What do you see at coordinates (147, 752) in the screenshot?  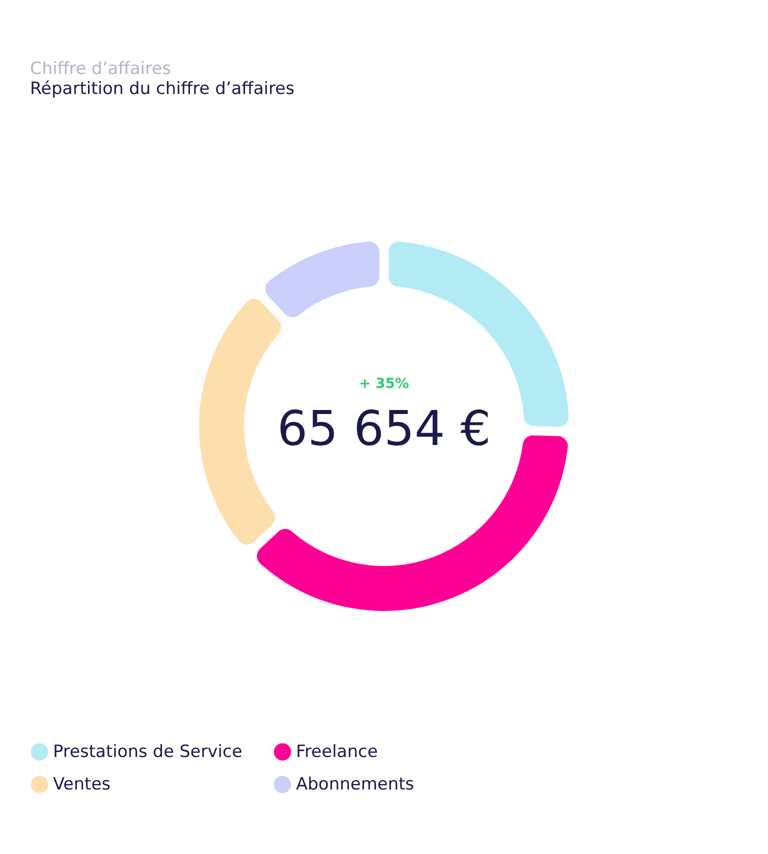 I see `legend-label: Prestations de Service` at bounding box center [147, 752].